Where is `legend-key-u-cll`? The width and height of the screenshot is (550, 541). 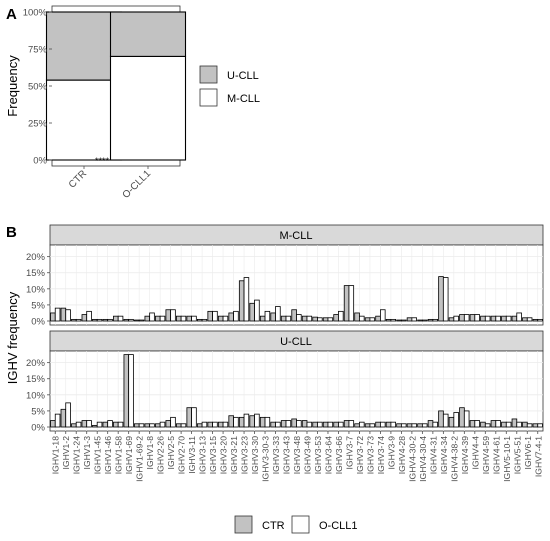
legend-key-u-cll is located at coordinates (208, 74).